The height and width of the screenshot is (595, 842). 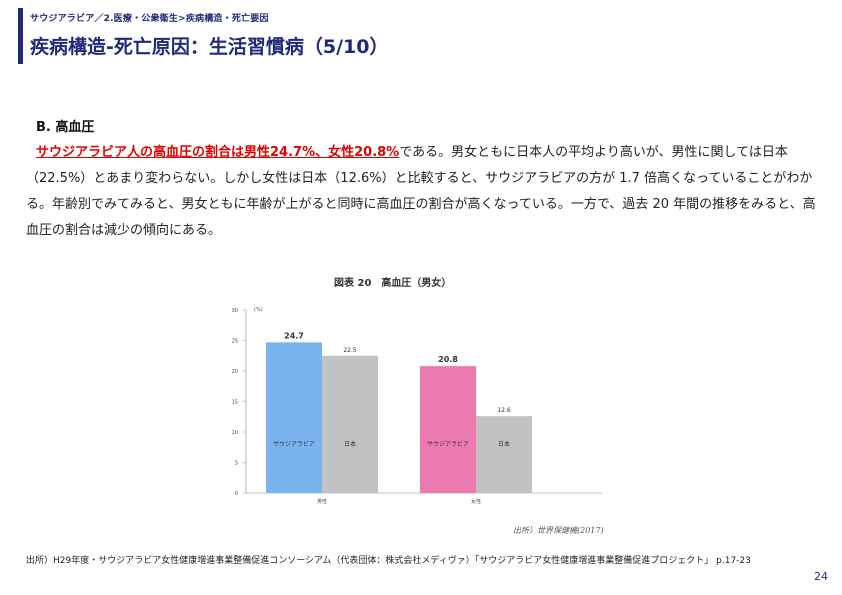 What do you see at coordinates (235, 403) in the screenshot?
I see `y-tick-label: 15` at bounding box center [235, 403].